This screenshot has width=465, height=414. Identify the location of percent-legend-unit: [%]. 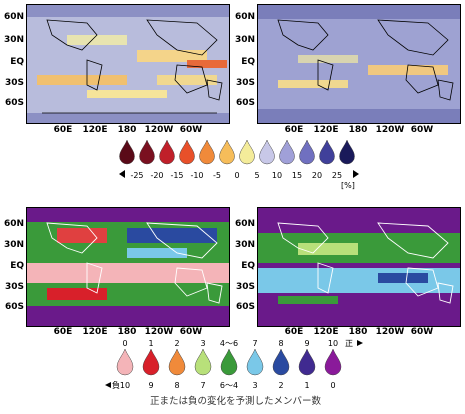
(348, 185).